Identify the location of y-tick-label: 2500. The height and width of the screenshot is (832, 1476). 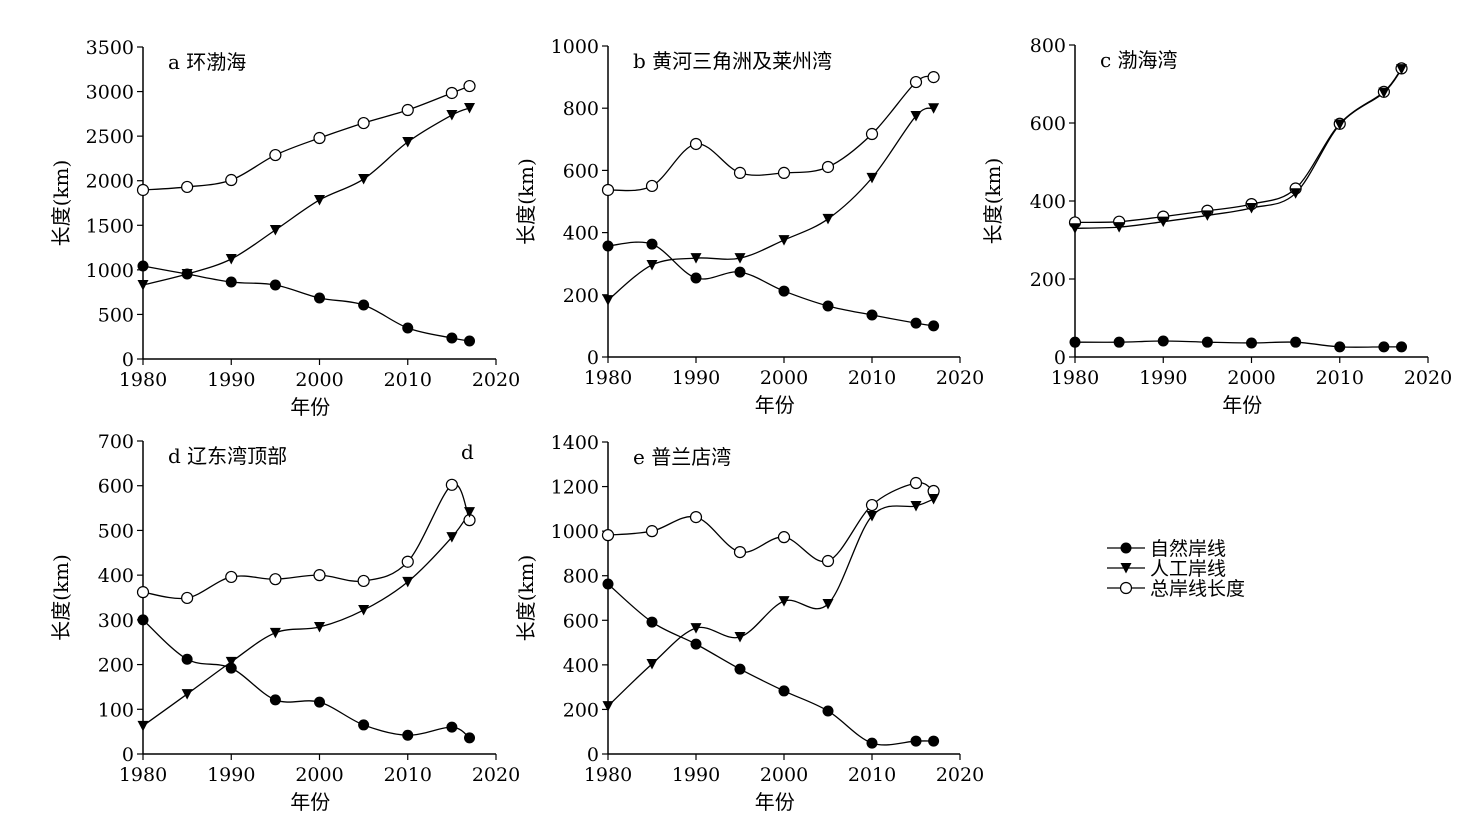
(110, 137).